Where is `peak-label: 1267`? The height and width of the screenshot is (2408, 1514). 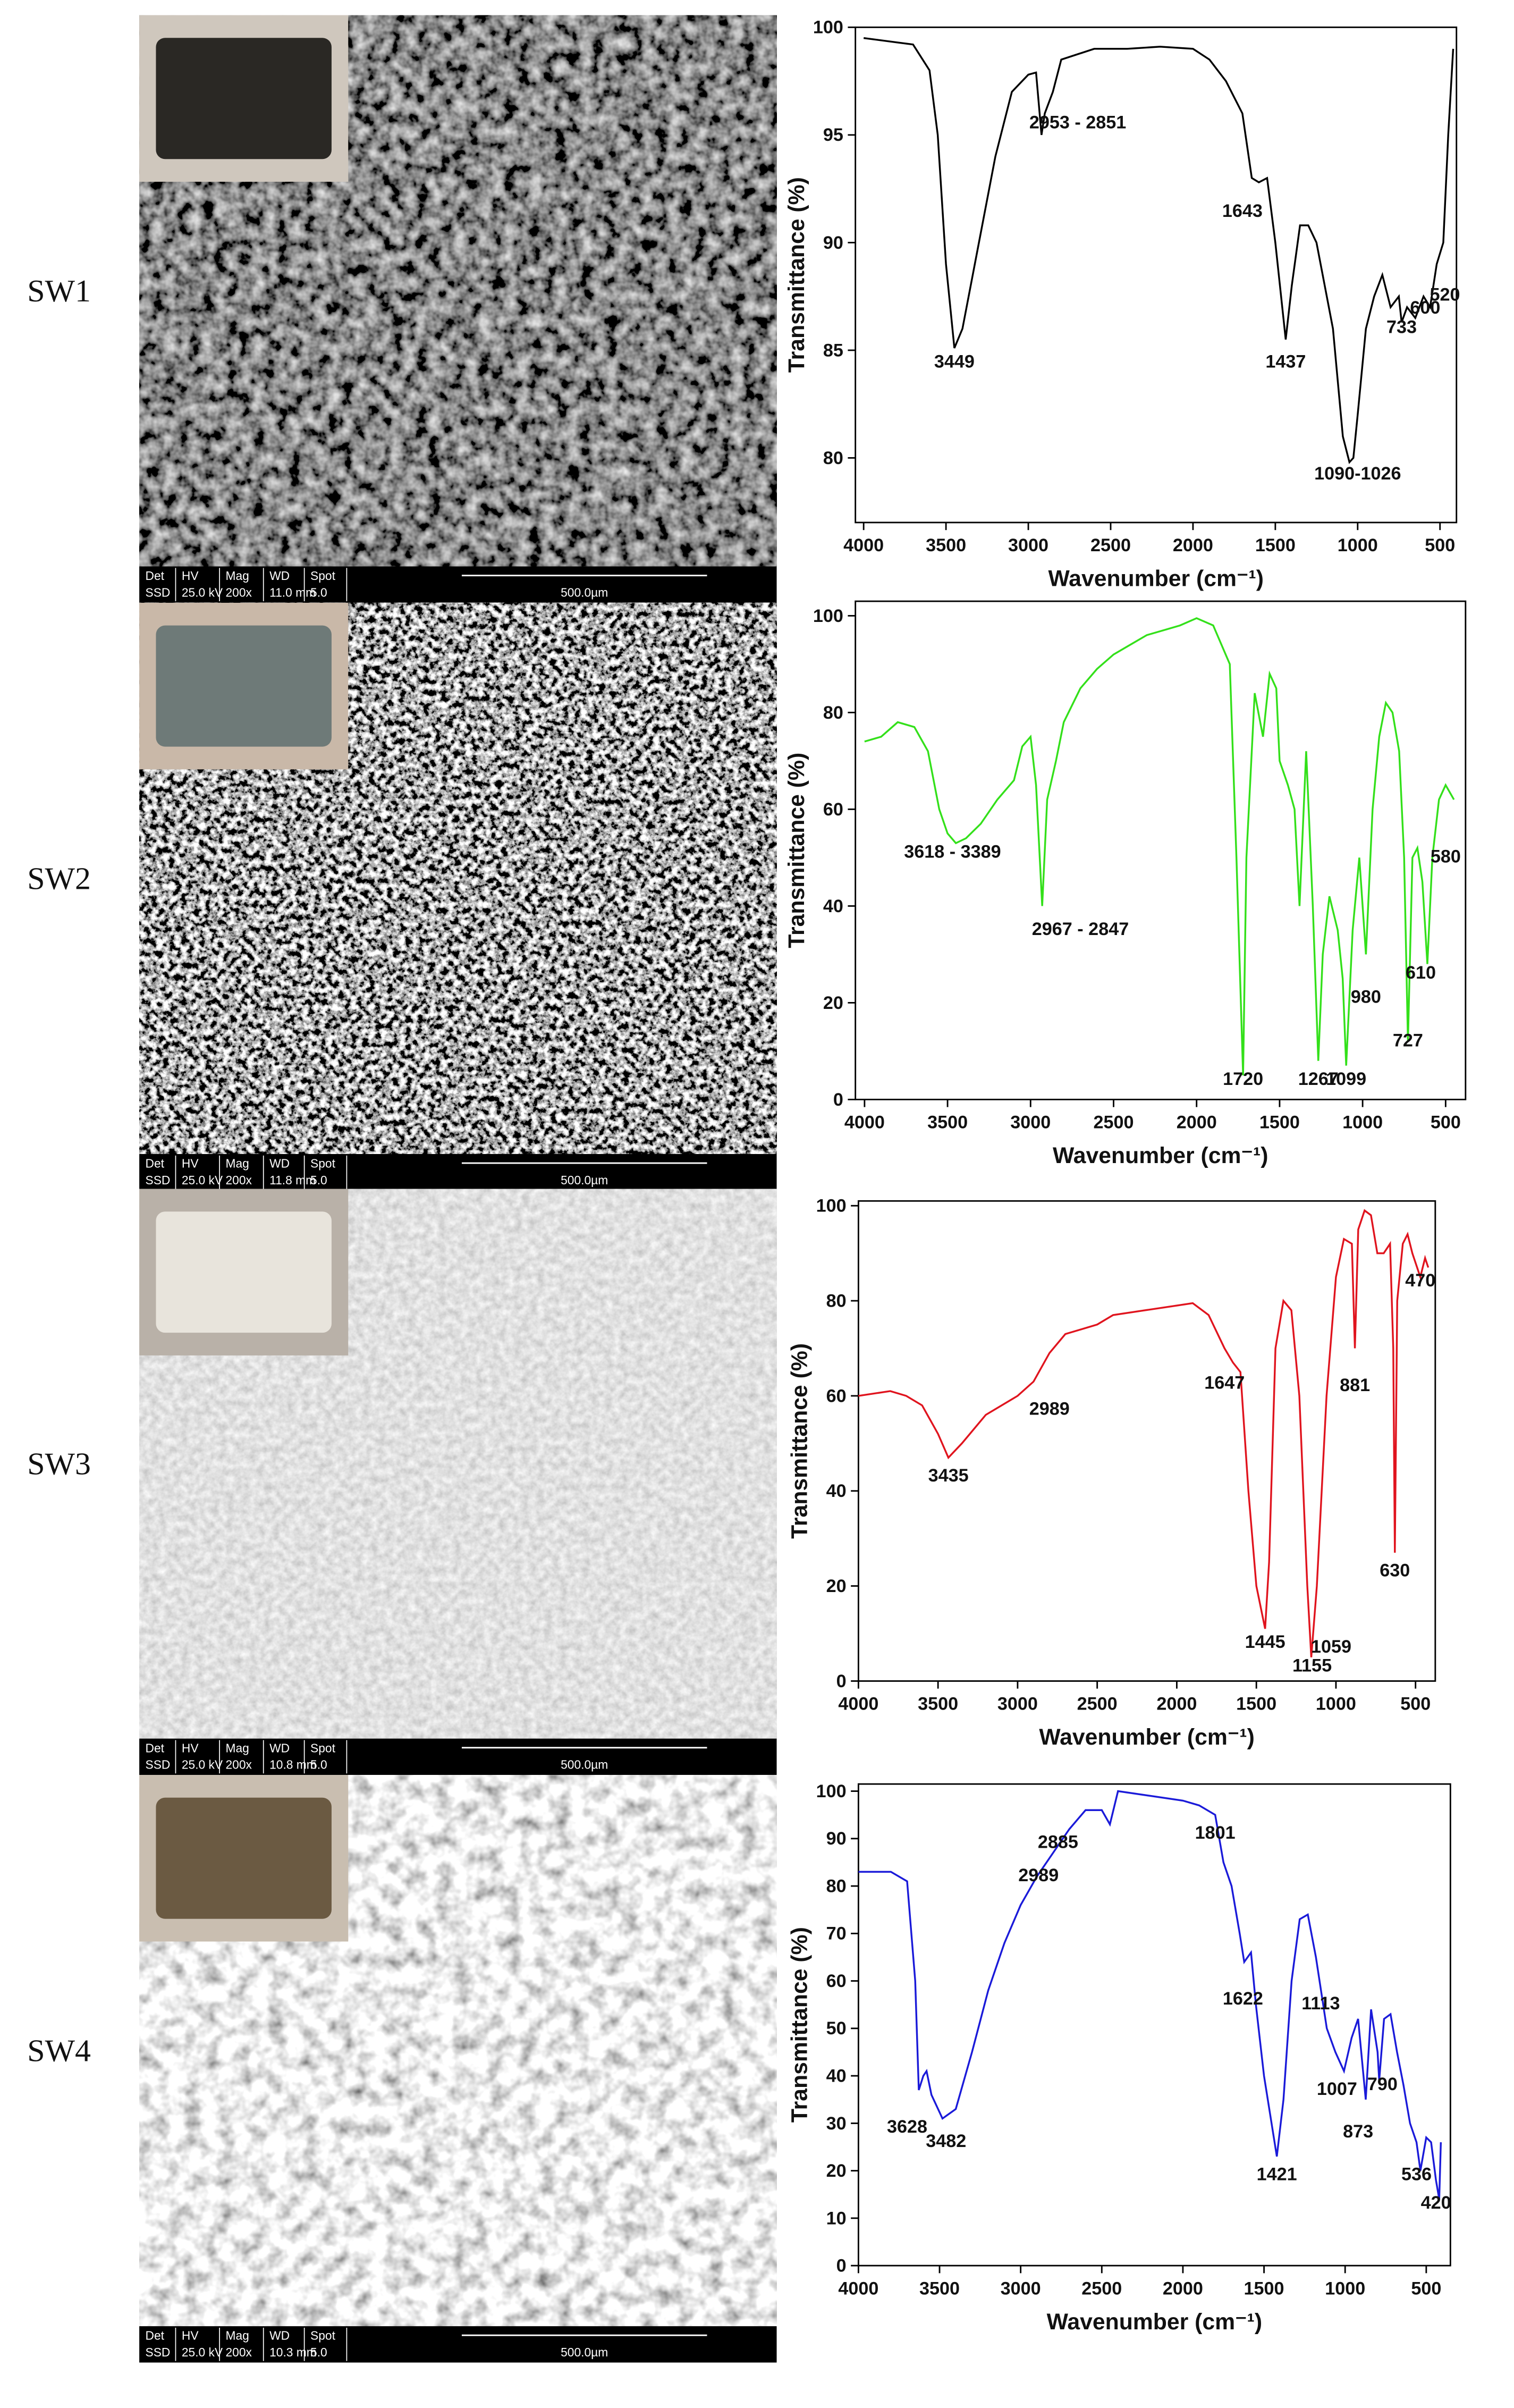 peak-label: 1267 is located at coordinates (1318, 1079).